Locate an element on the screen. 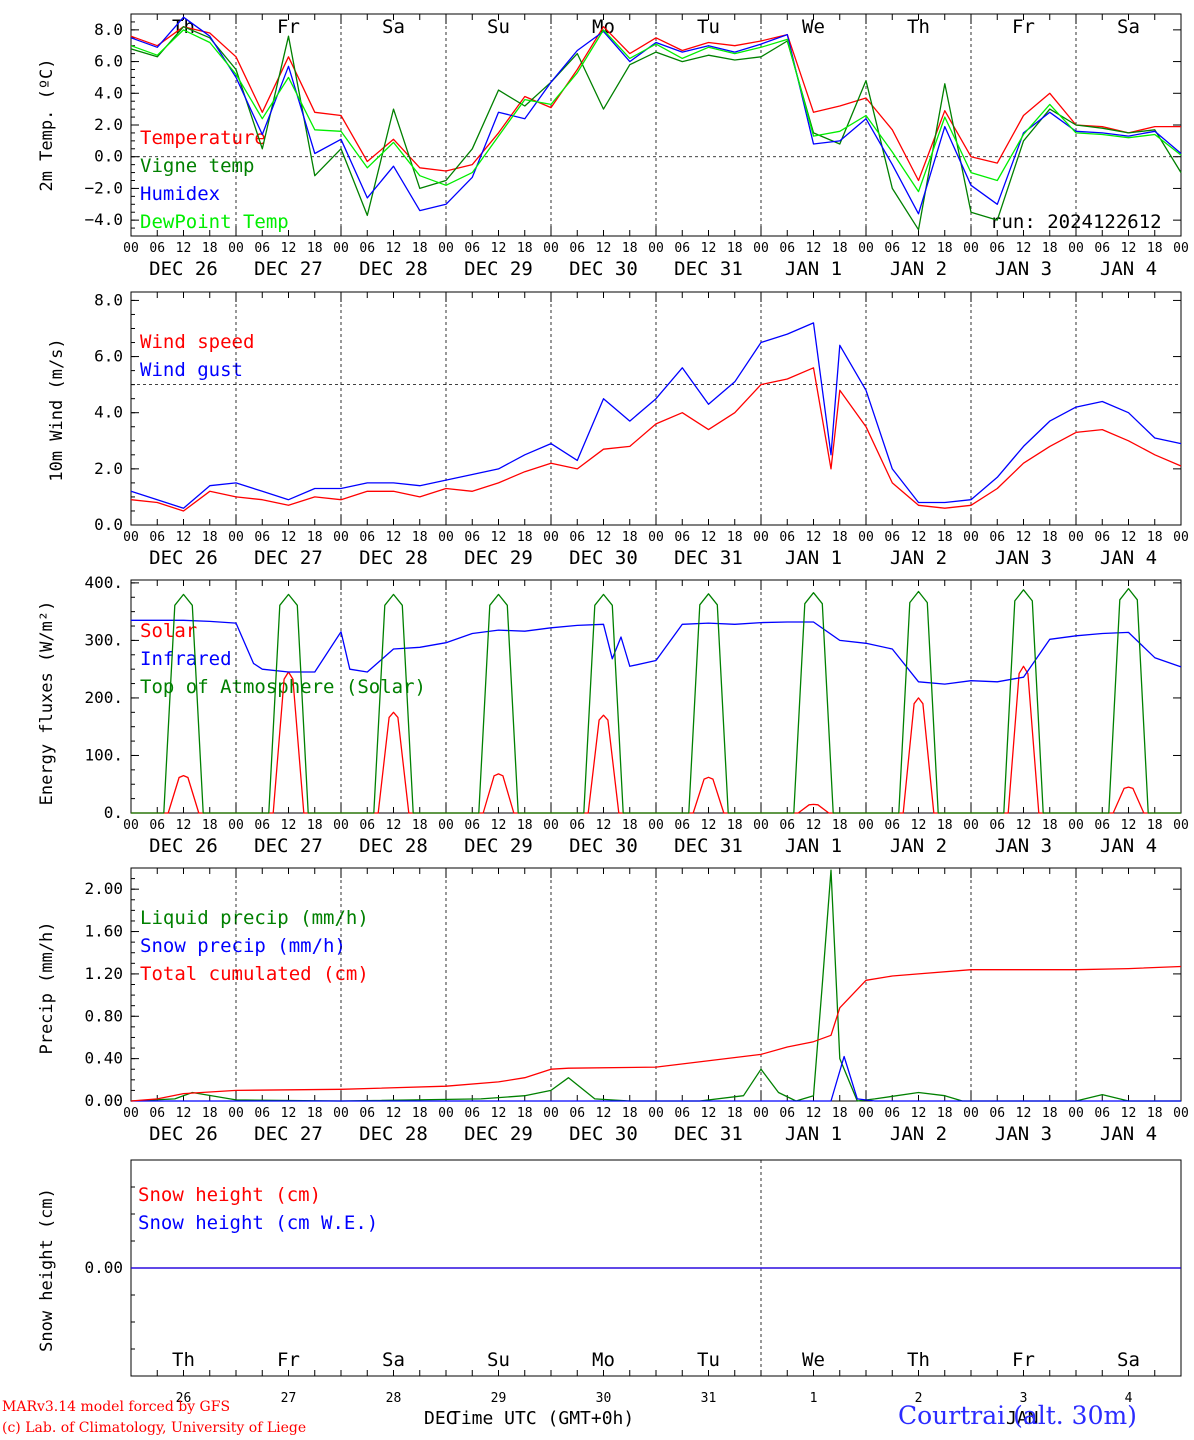  energy-date-label: JAN 3 is located at coordinates (1023, 846).